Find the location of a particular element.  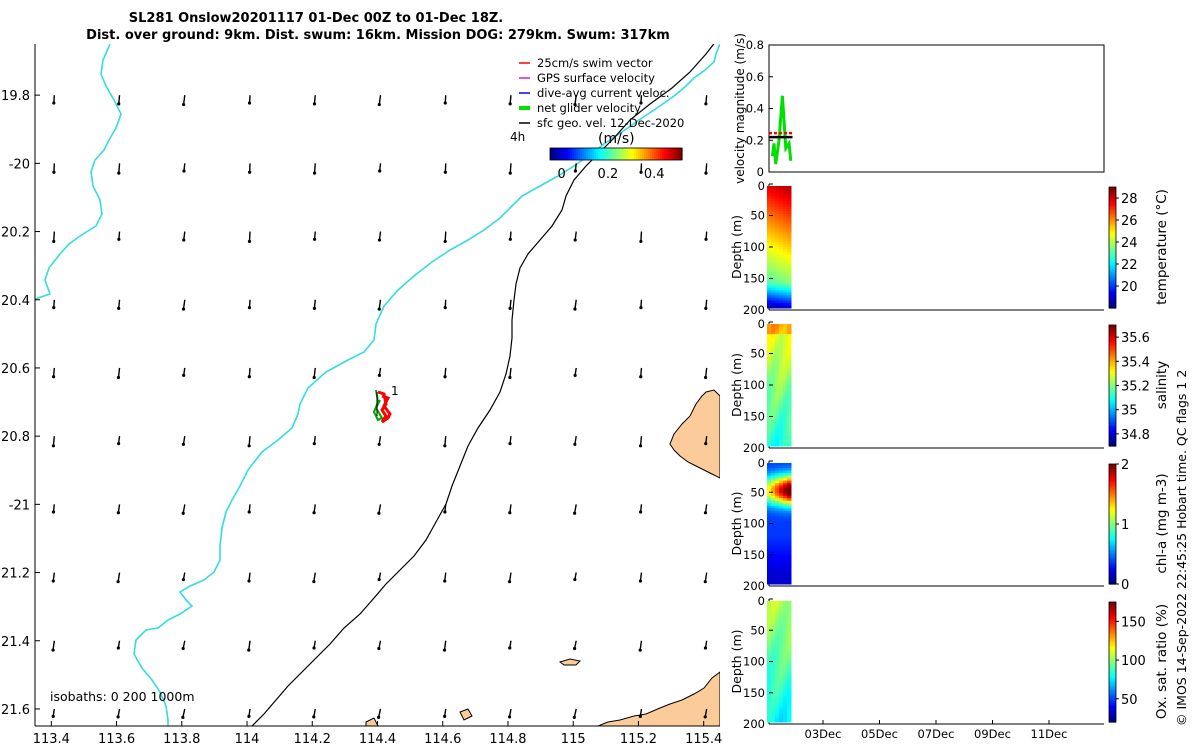

land-islet is located at coordinates (466, 714).